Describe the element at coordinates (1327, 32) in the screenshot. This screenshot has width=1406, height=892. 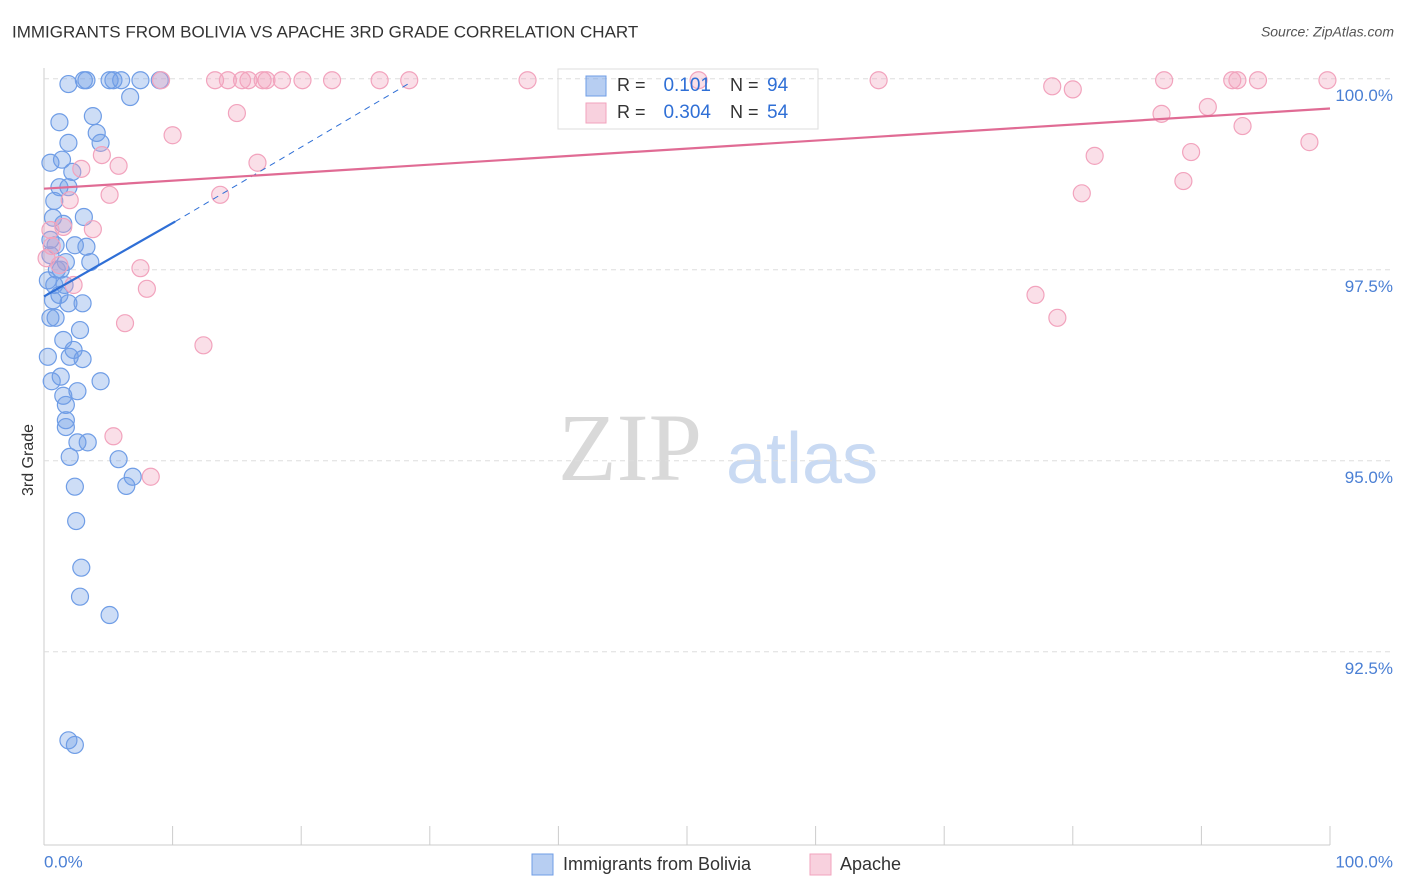
I see `source: Source: ZipAtlas.com` at that location.